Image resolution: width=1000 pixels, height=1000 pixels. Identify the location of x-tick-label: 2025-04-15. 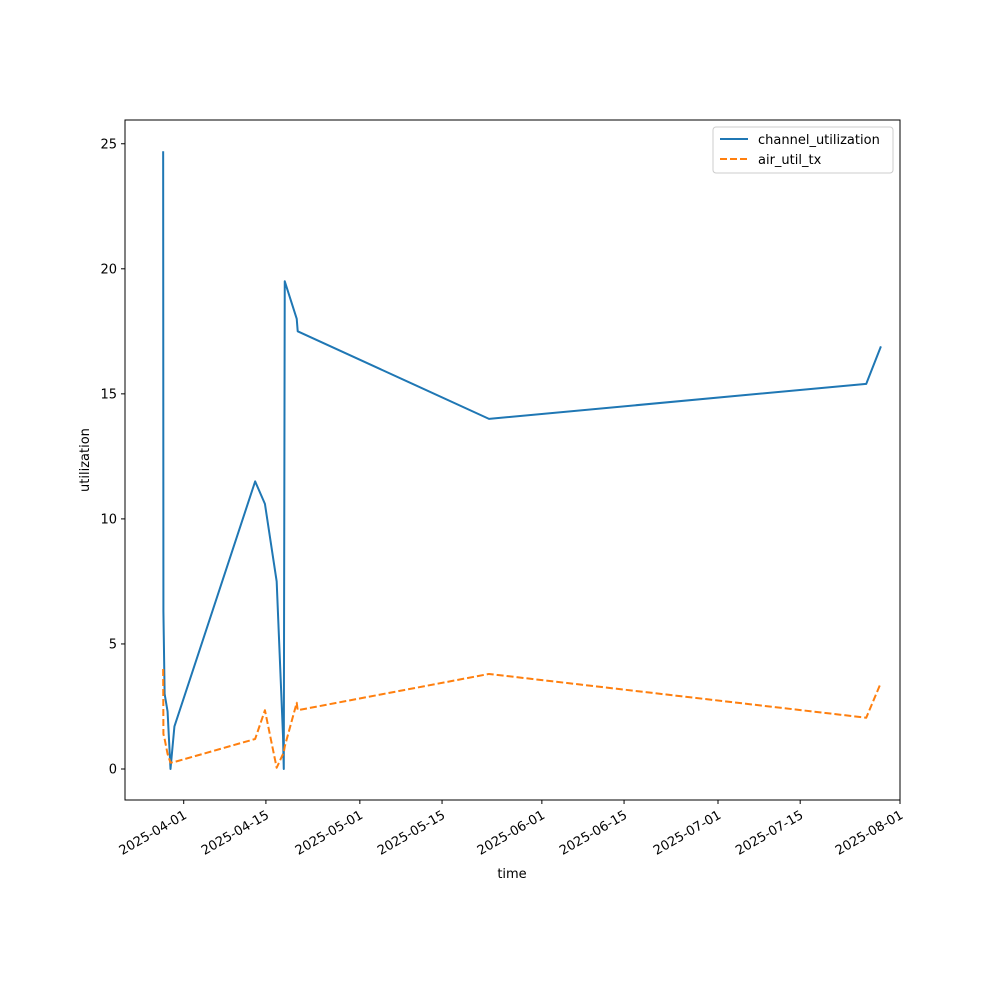
(235, 833).